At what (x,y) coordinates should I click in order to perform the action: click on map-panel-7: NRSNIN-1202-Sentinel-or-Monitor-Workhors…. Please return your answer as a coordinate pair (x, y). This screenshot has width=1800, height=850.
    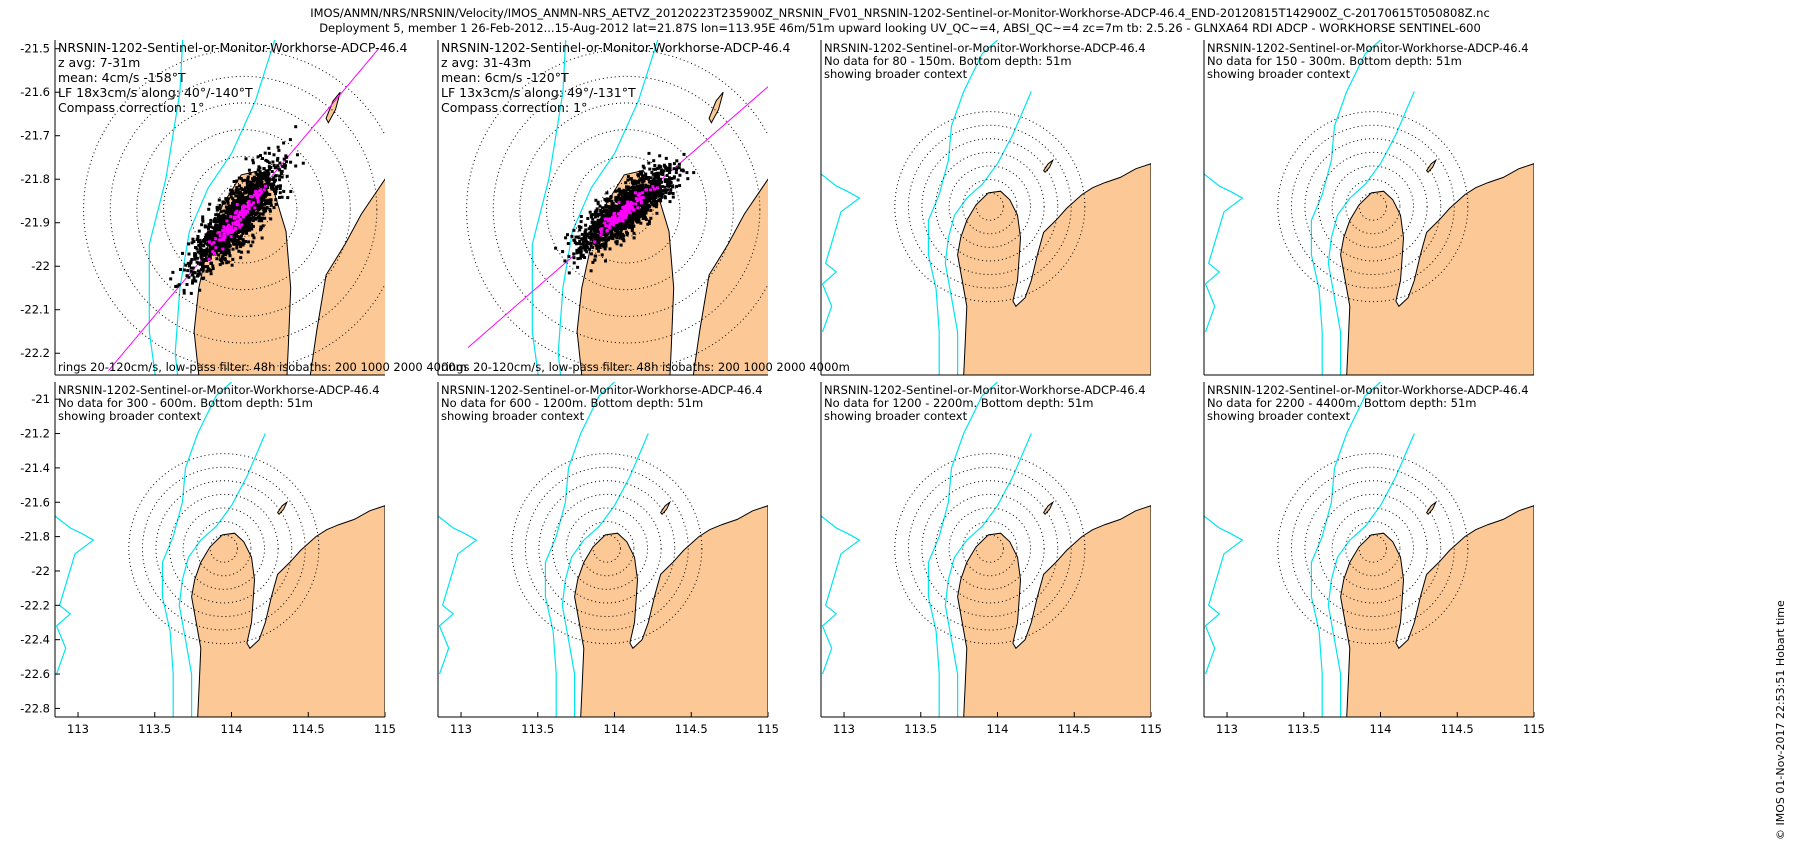
    Looking at the image, I should click on (991, 559).